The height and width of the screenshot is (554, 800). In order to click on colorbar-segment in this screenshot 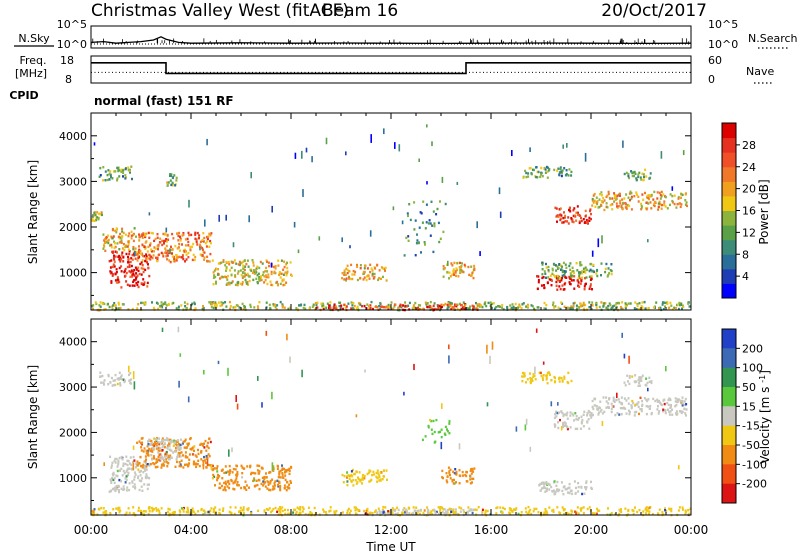, I will do `click(729, 218)`.